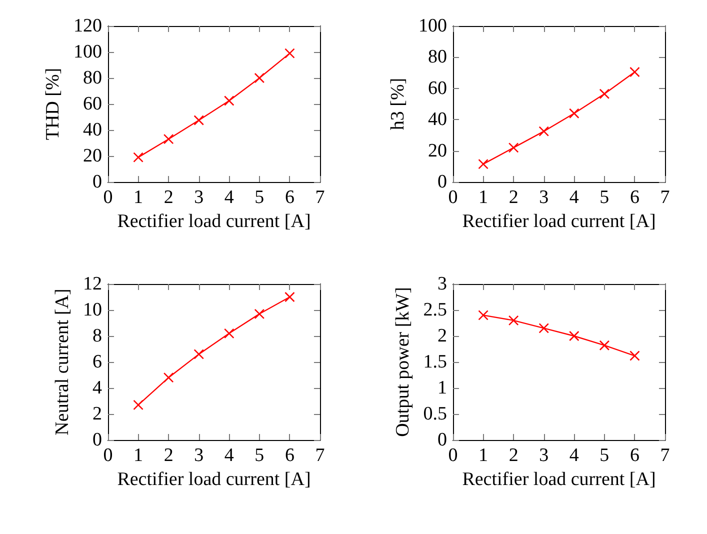  I want to click on y-tick-label: 6, so click(97, 362).